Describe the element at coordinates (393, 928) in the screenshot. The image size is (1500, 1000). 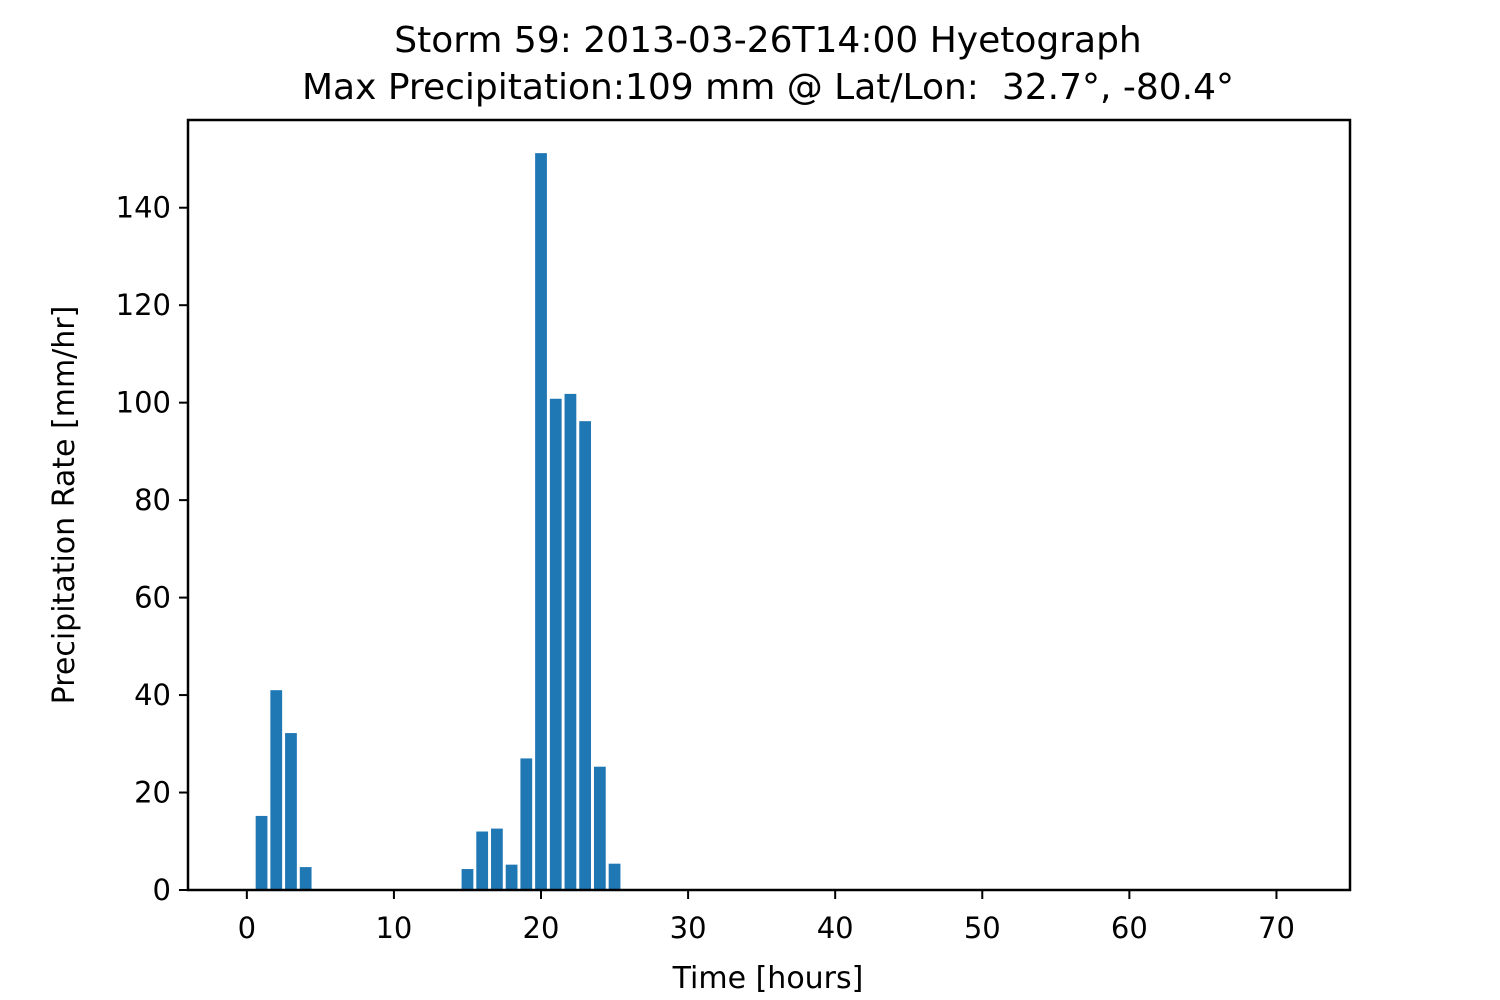
I see `x-tick-label: 10` at that location.